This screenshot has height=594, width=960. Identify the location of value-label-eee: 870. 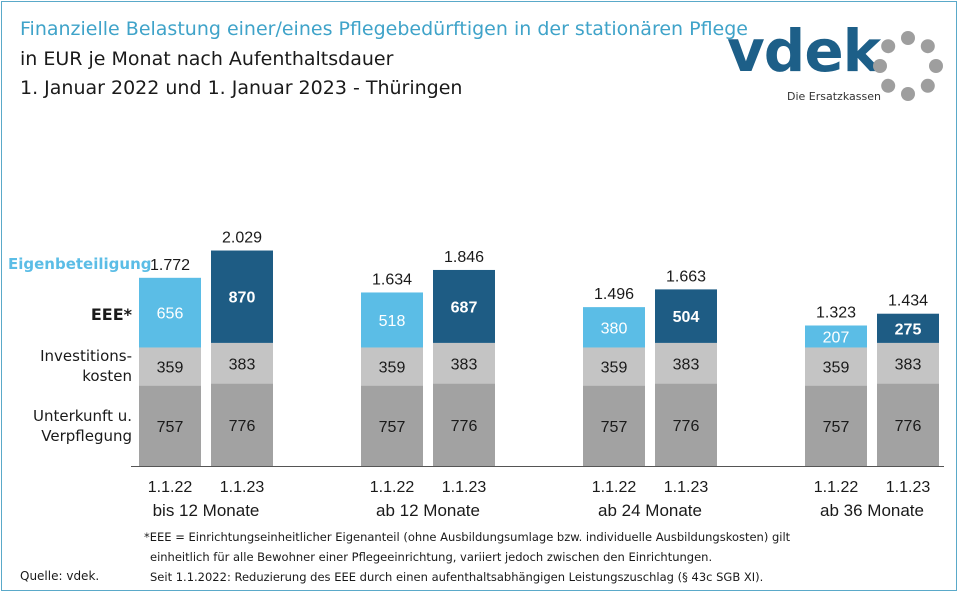
(242, 298).